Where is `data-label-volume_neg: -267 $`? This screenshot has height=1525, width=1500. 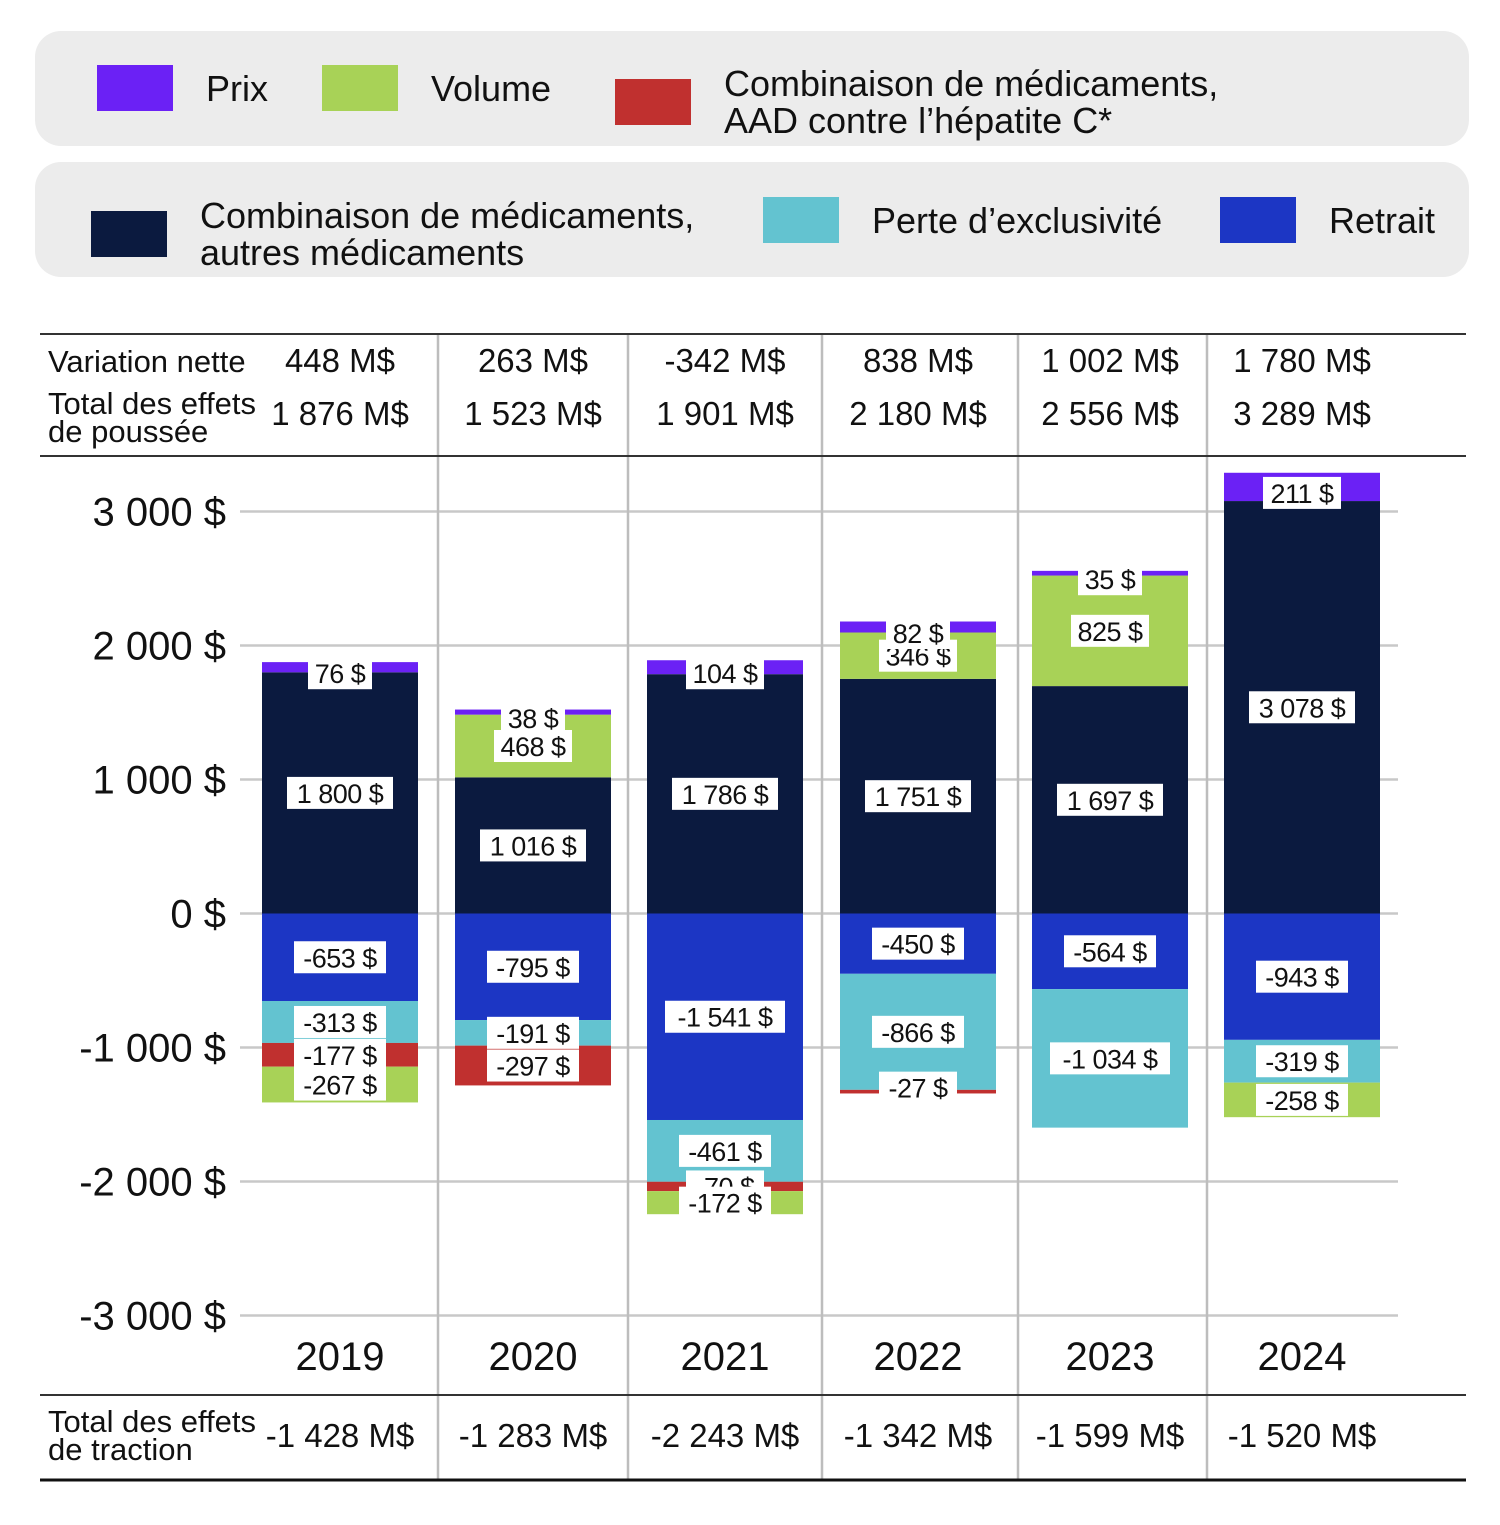 data-label-volume_neg: -267 $ is located at coordinates (340, 1086).